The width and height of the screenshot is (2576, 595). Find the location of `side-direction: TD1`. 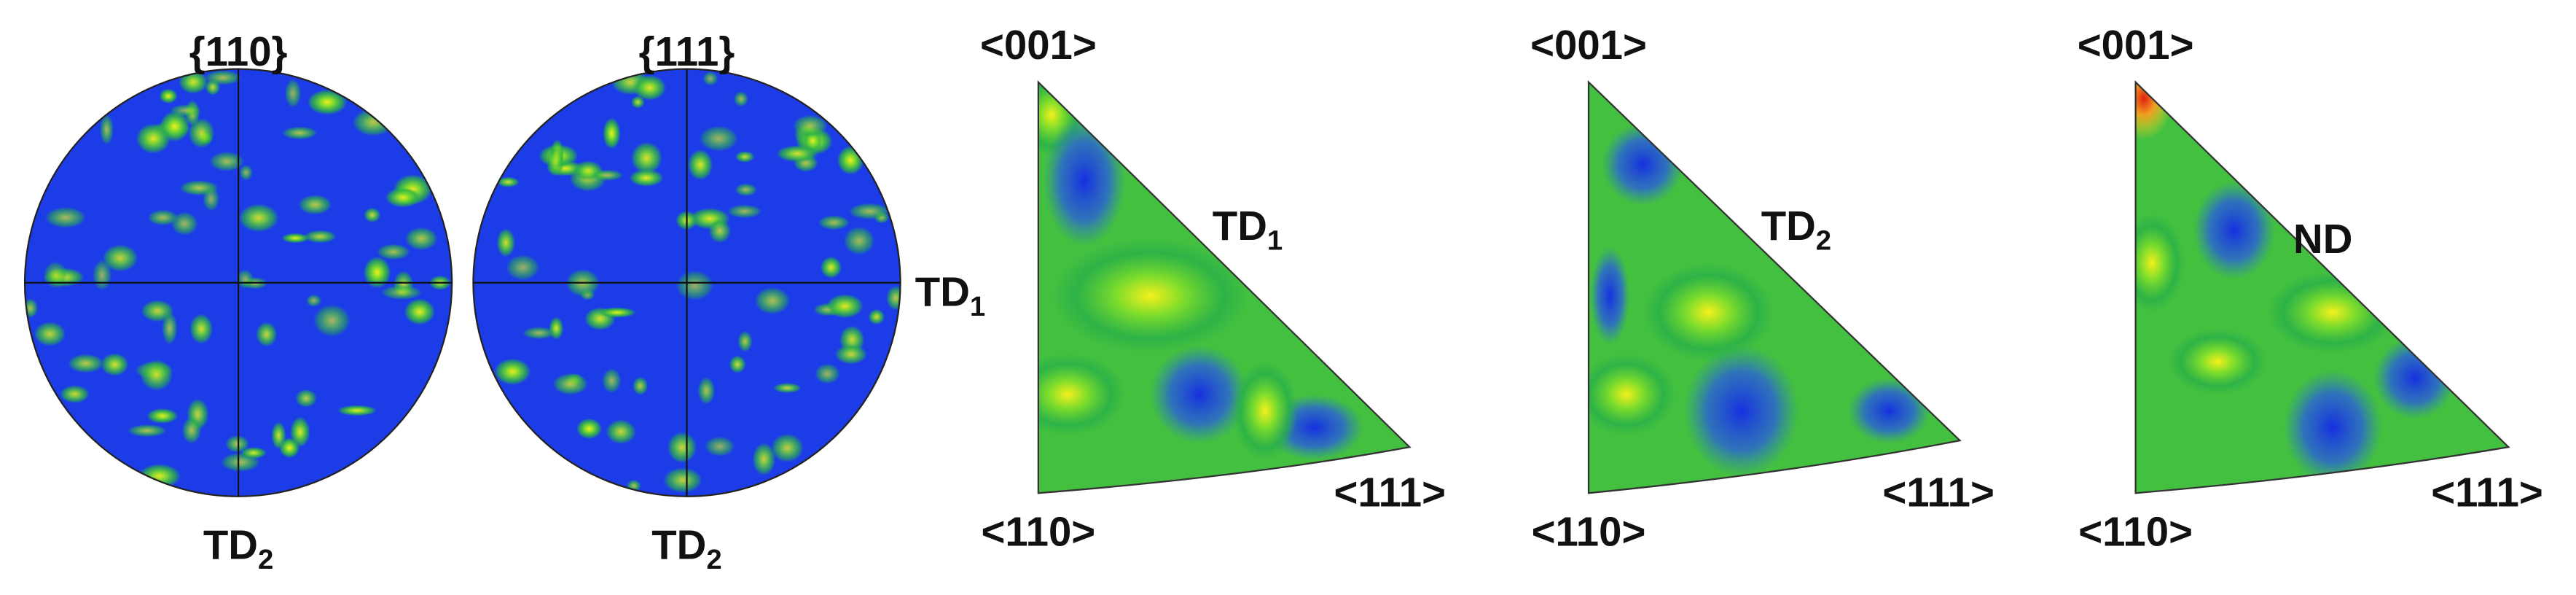

side-direction: TD1 is located at coordinates (950, 295).